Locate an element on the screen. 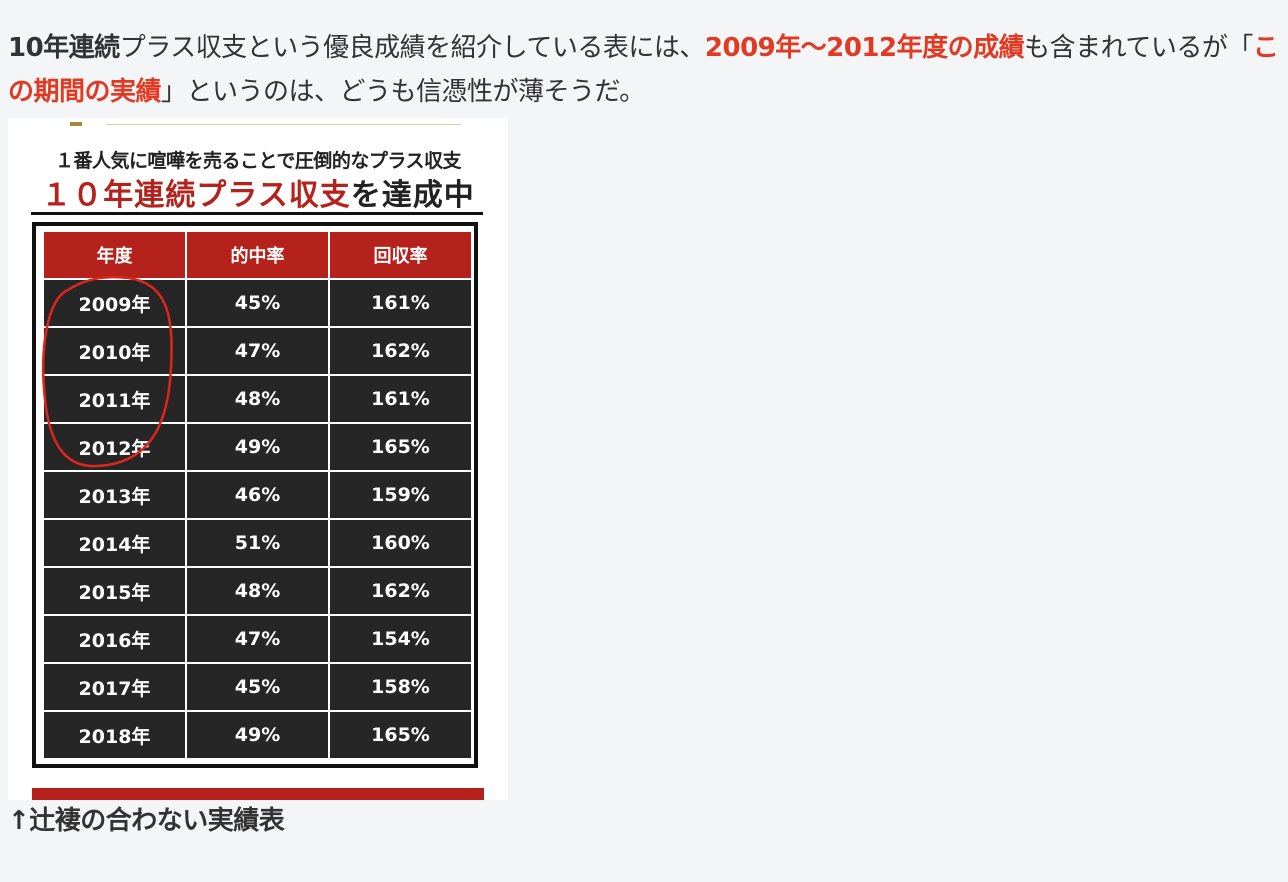 The image size is (1288, 882). decoration is located at coordinates (76, 124).